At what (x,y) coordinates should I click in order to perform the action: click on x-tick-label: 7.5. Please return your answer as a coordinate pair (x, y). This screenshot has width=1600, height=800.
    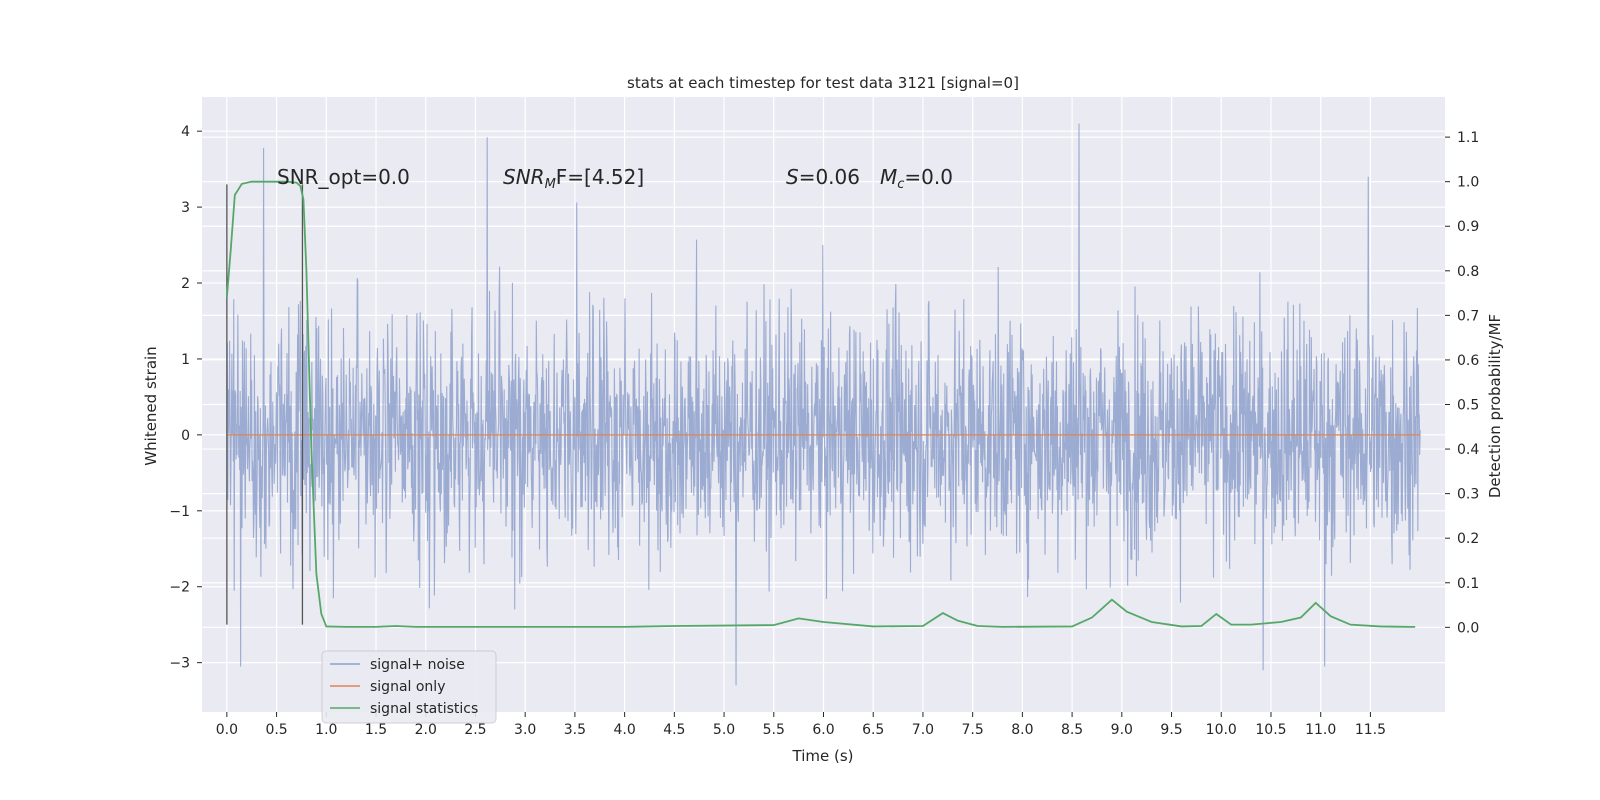
    Looking at the image, I should click on (973, 730).